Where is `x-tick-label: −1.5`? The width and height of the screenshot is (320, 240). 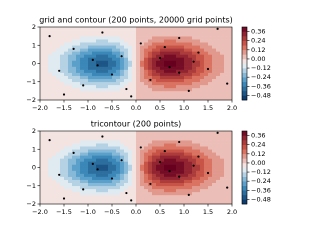 x-tick-label: −1.5 is located at coordinates (64, 108).